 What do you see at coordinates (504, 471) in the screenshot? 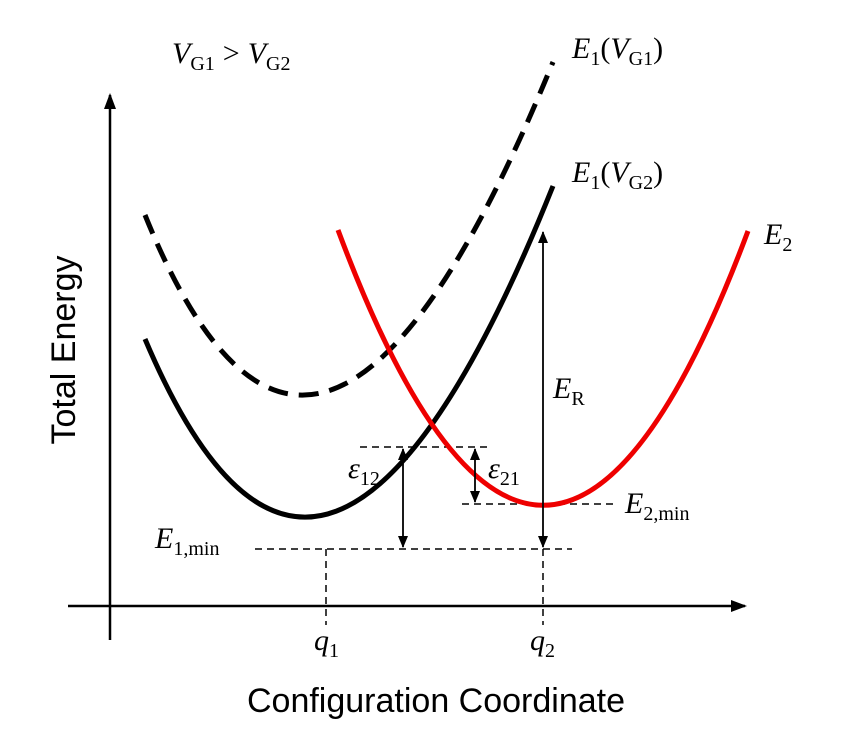
I see `eps21-label: ε21` at bounding box center [504, 471].